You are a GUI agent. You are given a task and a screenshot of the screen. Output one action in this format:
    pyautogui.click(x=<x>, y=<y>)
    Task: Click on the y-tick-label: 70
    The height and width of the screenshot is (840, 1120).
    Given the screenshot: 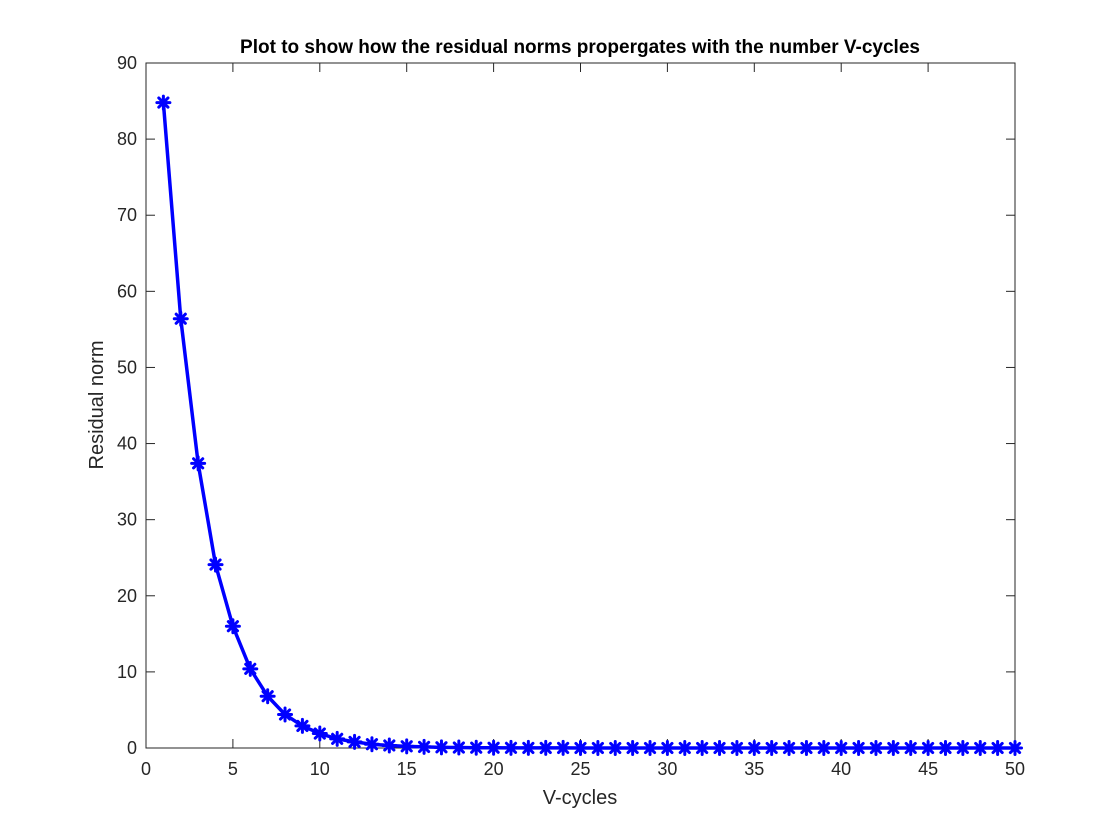 What is the action you would take?
    pyautogui.click(x=127, y=215)
    